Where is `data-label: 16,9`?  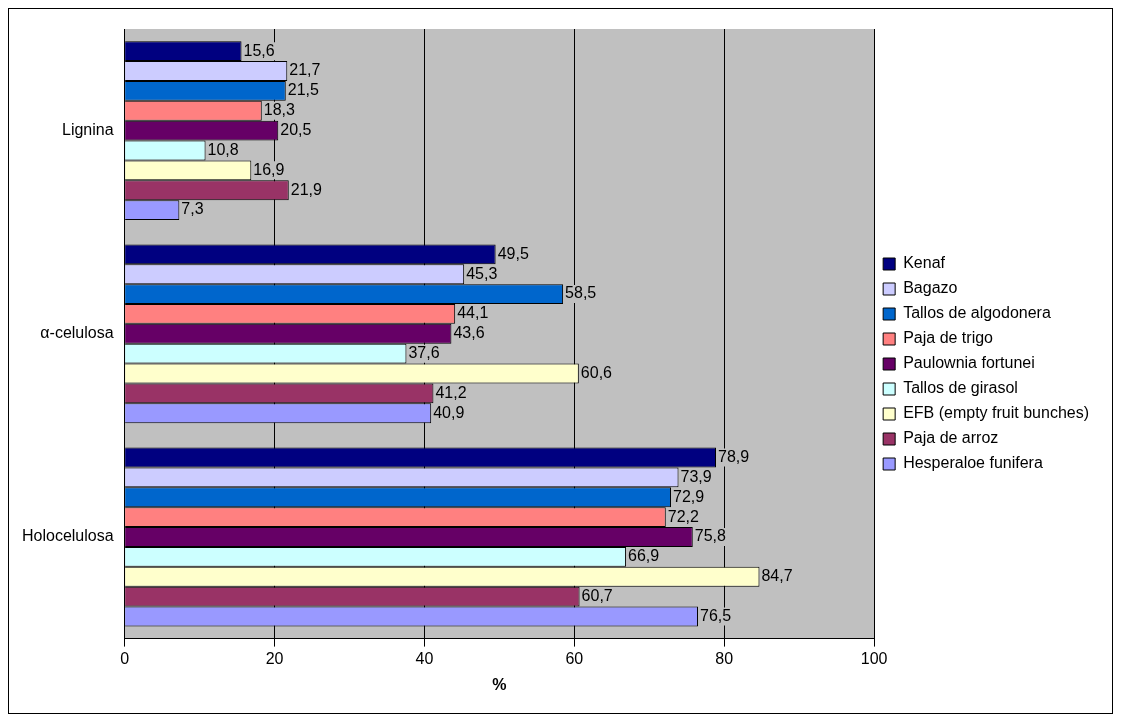 data-label: 16,9 is located at coordinates (269, 169).